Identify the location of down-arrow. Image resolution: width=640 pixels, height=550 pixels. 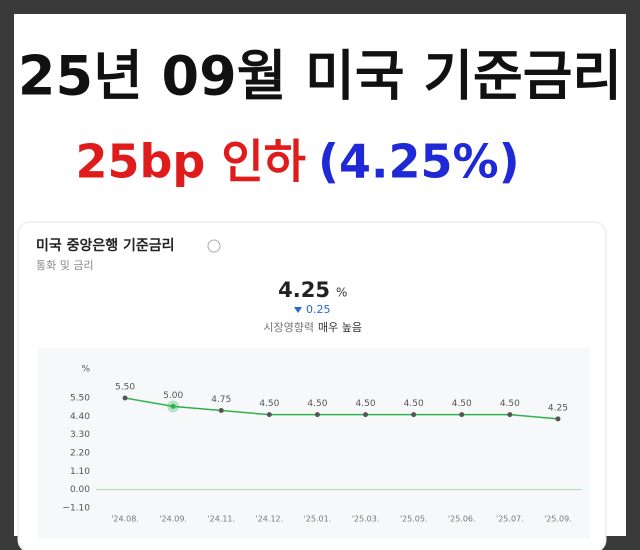
(298, 310).